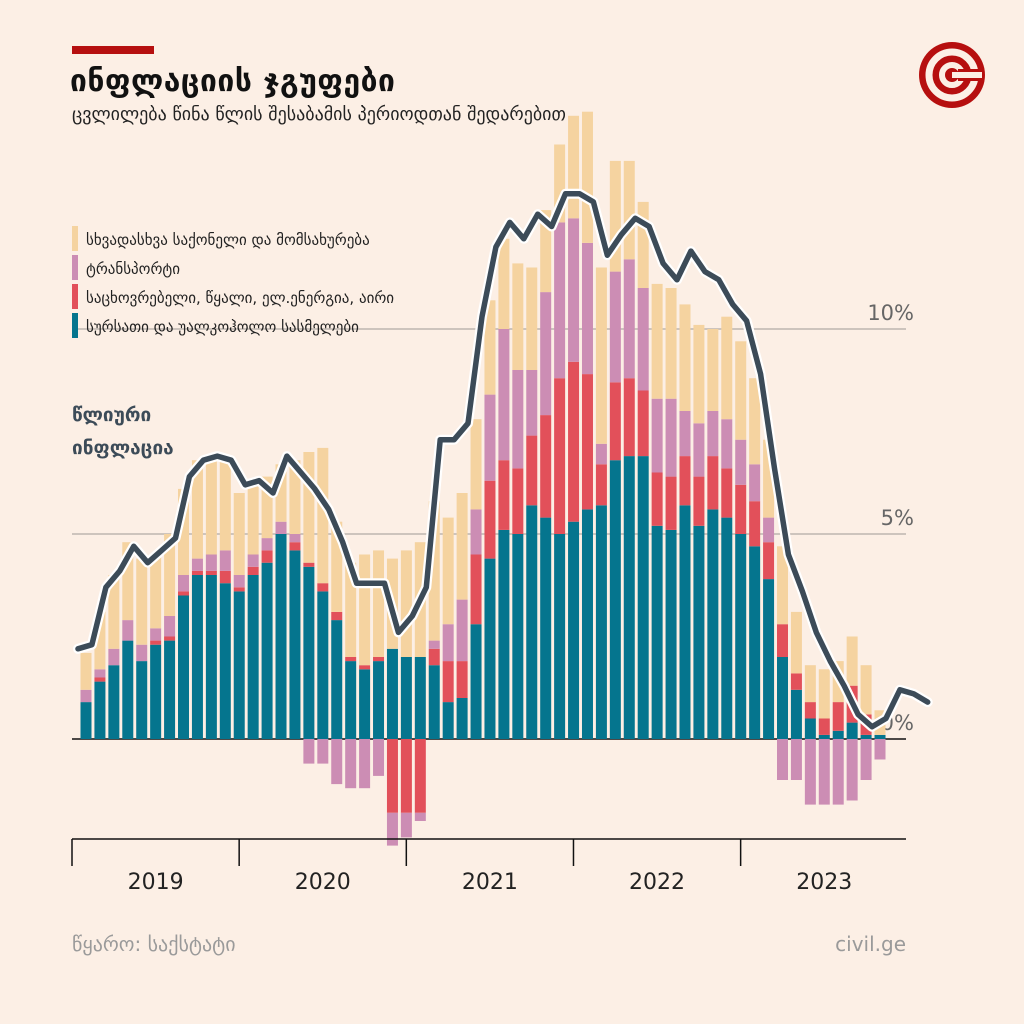 This screenshot has width=1024, height=1024. What do you see at coordinates (824, 882) in the screenshot?
I see `x-year-label: 2023` at bounding box center [824, 882].